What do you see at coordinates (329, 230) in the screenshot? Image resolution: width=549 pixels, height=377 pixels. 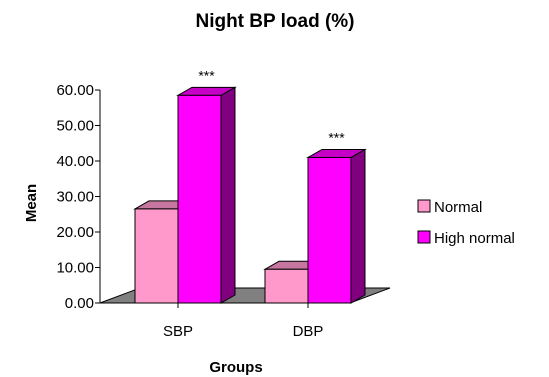 I see `bar-dbp-high-normal-front` at bounding box center [329, 230].